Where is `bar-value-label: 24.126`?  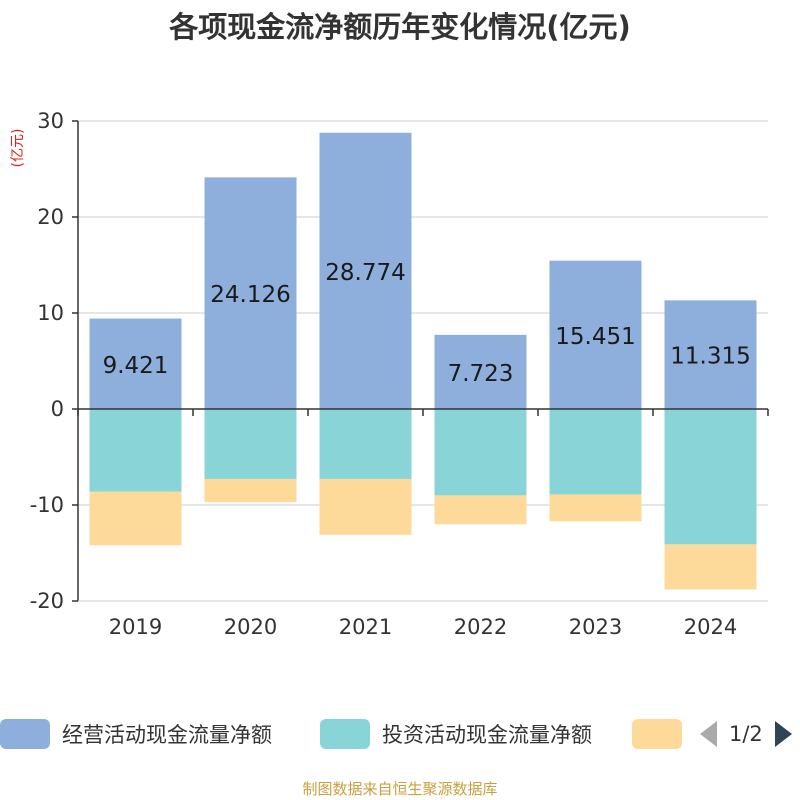
bar-value-label: 24.126 is located at coordinates (250, 295).